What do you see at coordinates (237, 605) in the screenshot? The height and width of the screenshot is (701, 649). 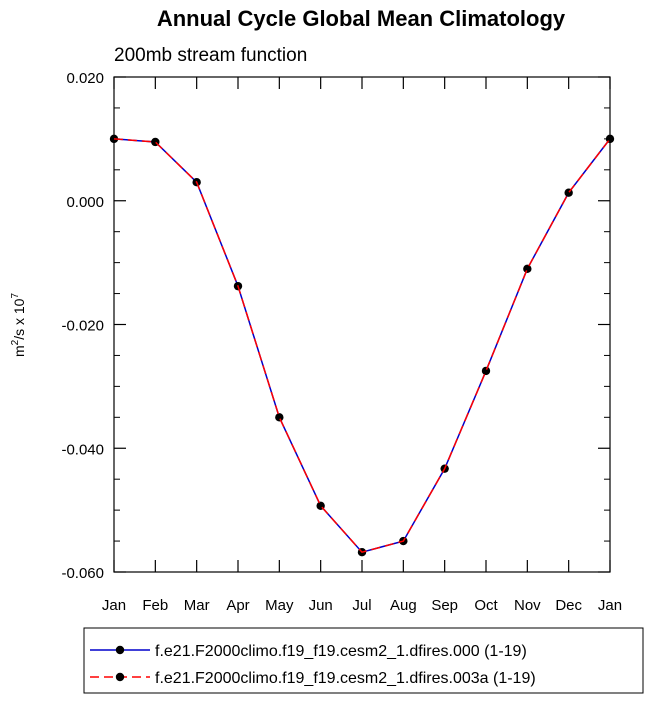 I see `x-tick-label: Apr` at bounding box center [237, 605].